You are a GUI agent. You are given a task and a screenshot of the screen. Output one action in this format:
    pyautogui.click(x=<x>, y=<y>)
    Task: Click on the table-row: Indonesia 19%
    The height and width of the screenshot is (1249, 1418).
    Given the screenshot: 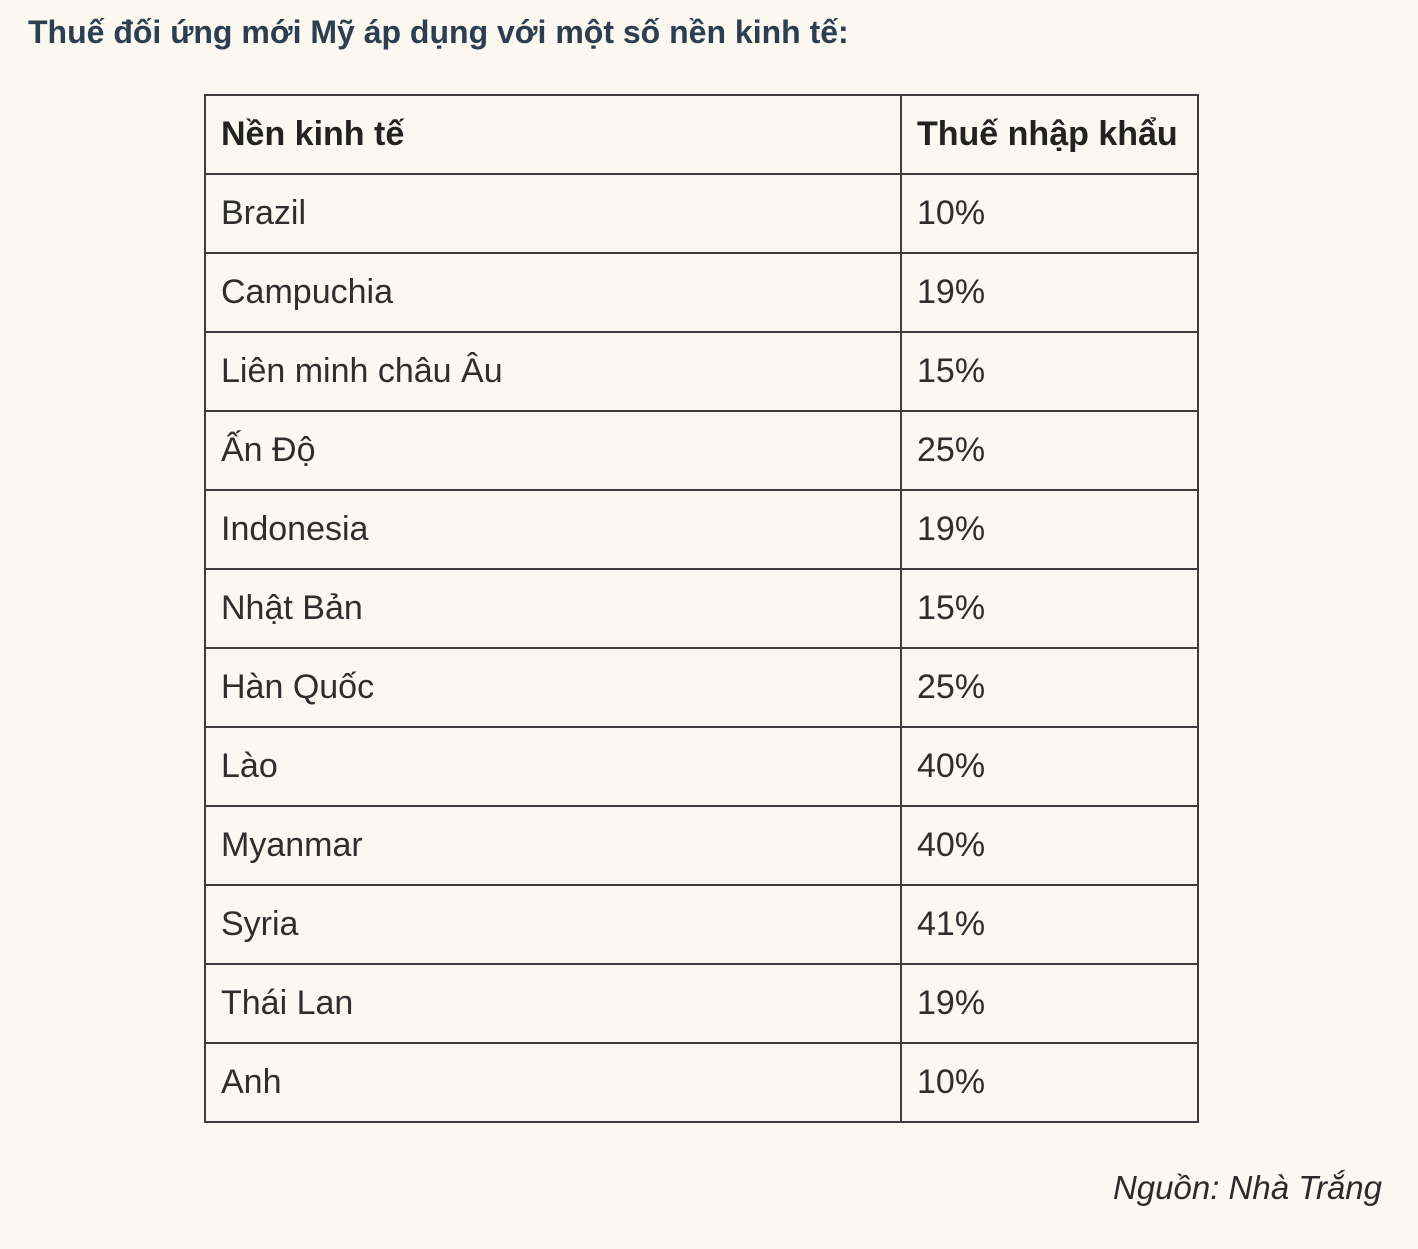 What is the action you would take?
    pyautogui.click(x=701, y=529)
    